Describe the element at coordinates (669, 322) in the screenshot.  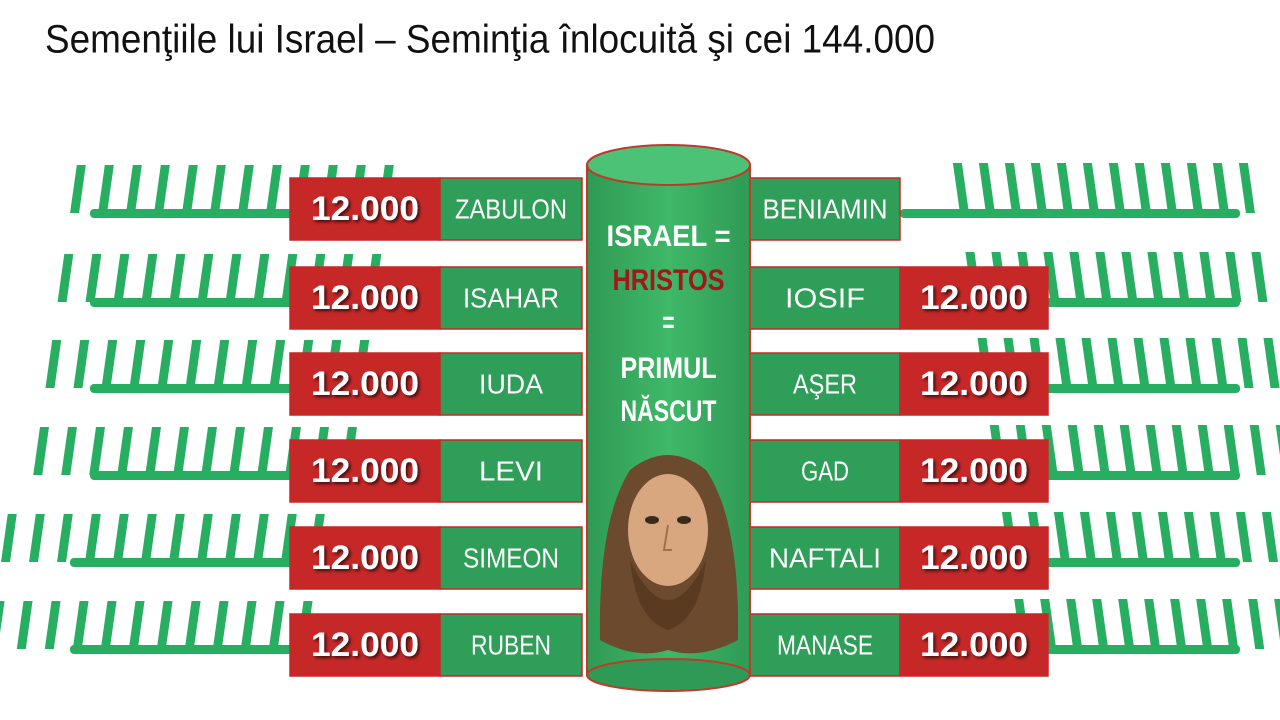
I see `center-line: =` at that location.